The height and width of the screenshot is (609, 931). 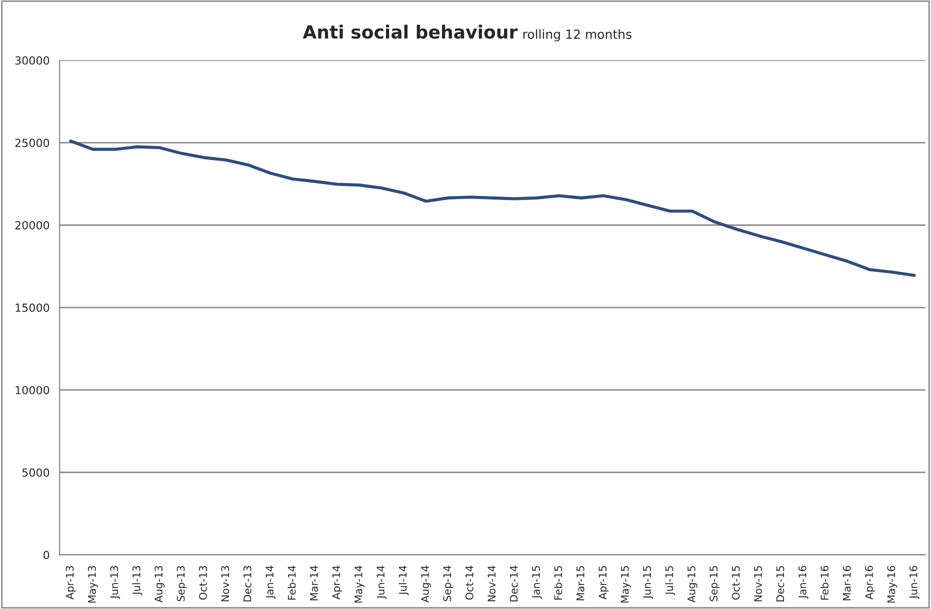 What do you see at coordinates (537, 582) in the screenshot?
I see `x-tick-label: Jan-15` at bounding box center [537, 582].